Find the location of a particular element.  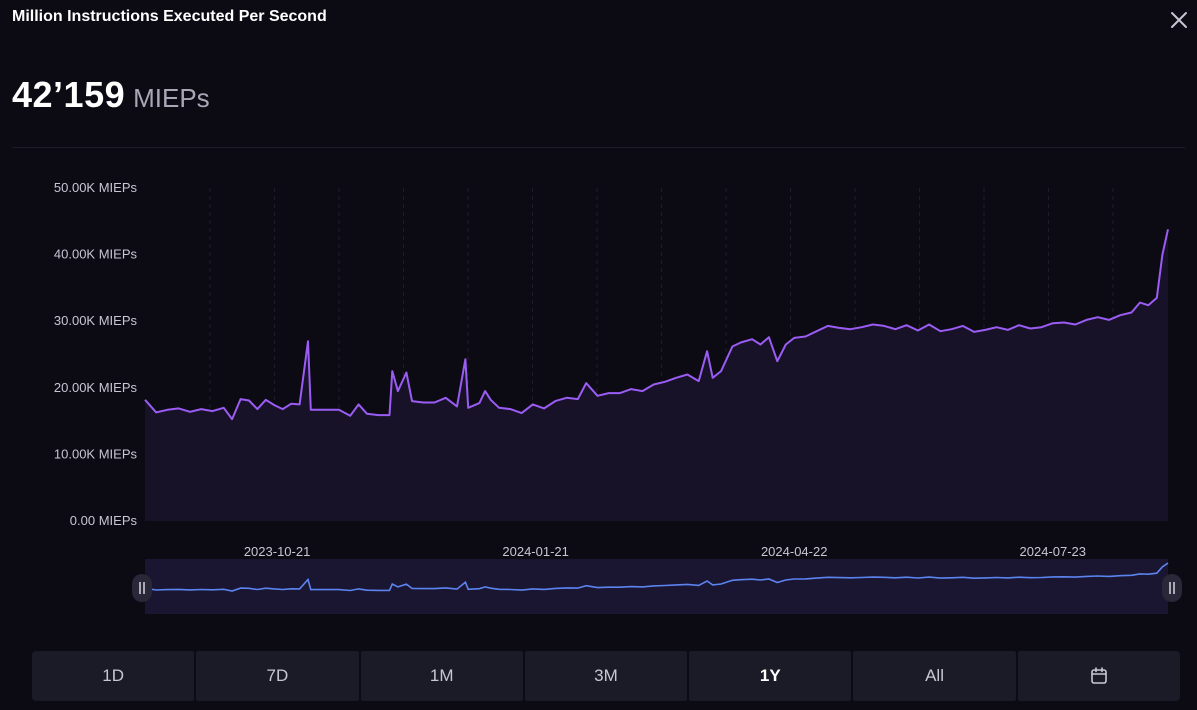

x-tick-label: 2023-10-21 is located at coordinates (277, 551).